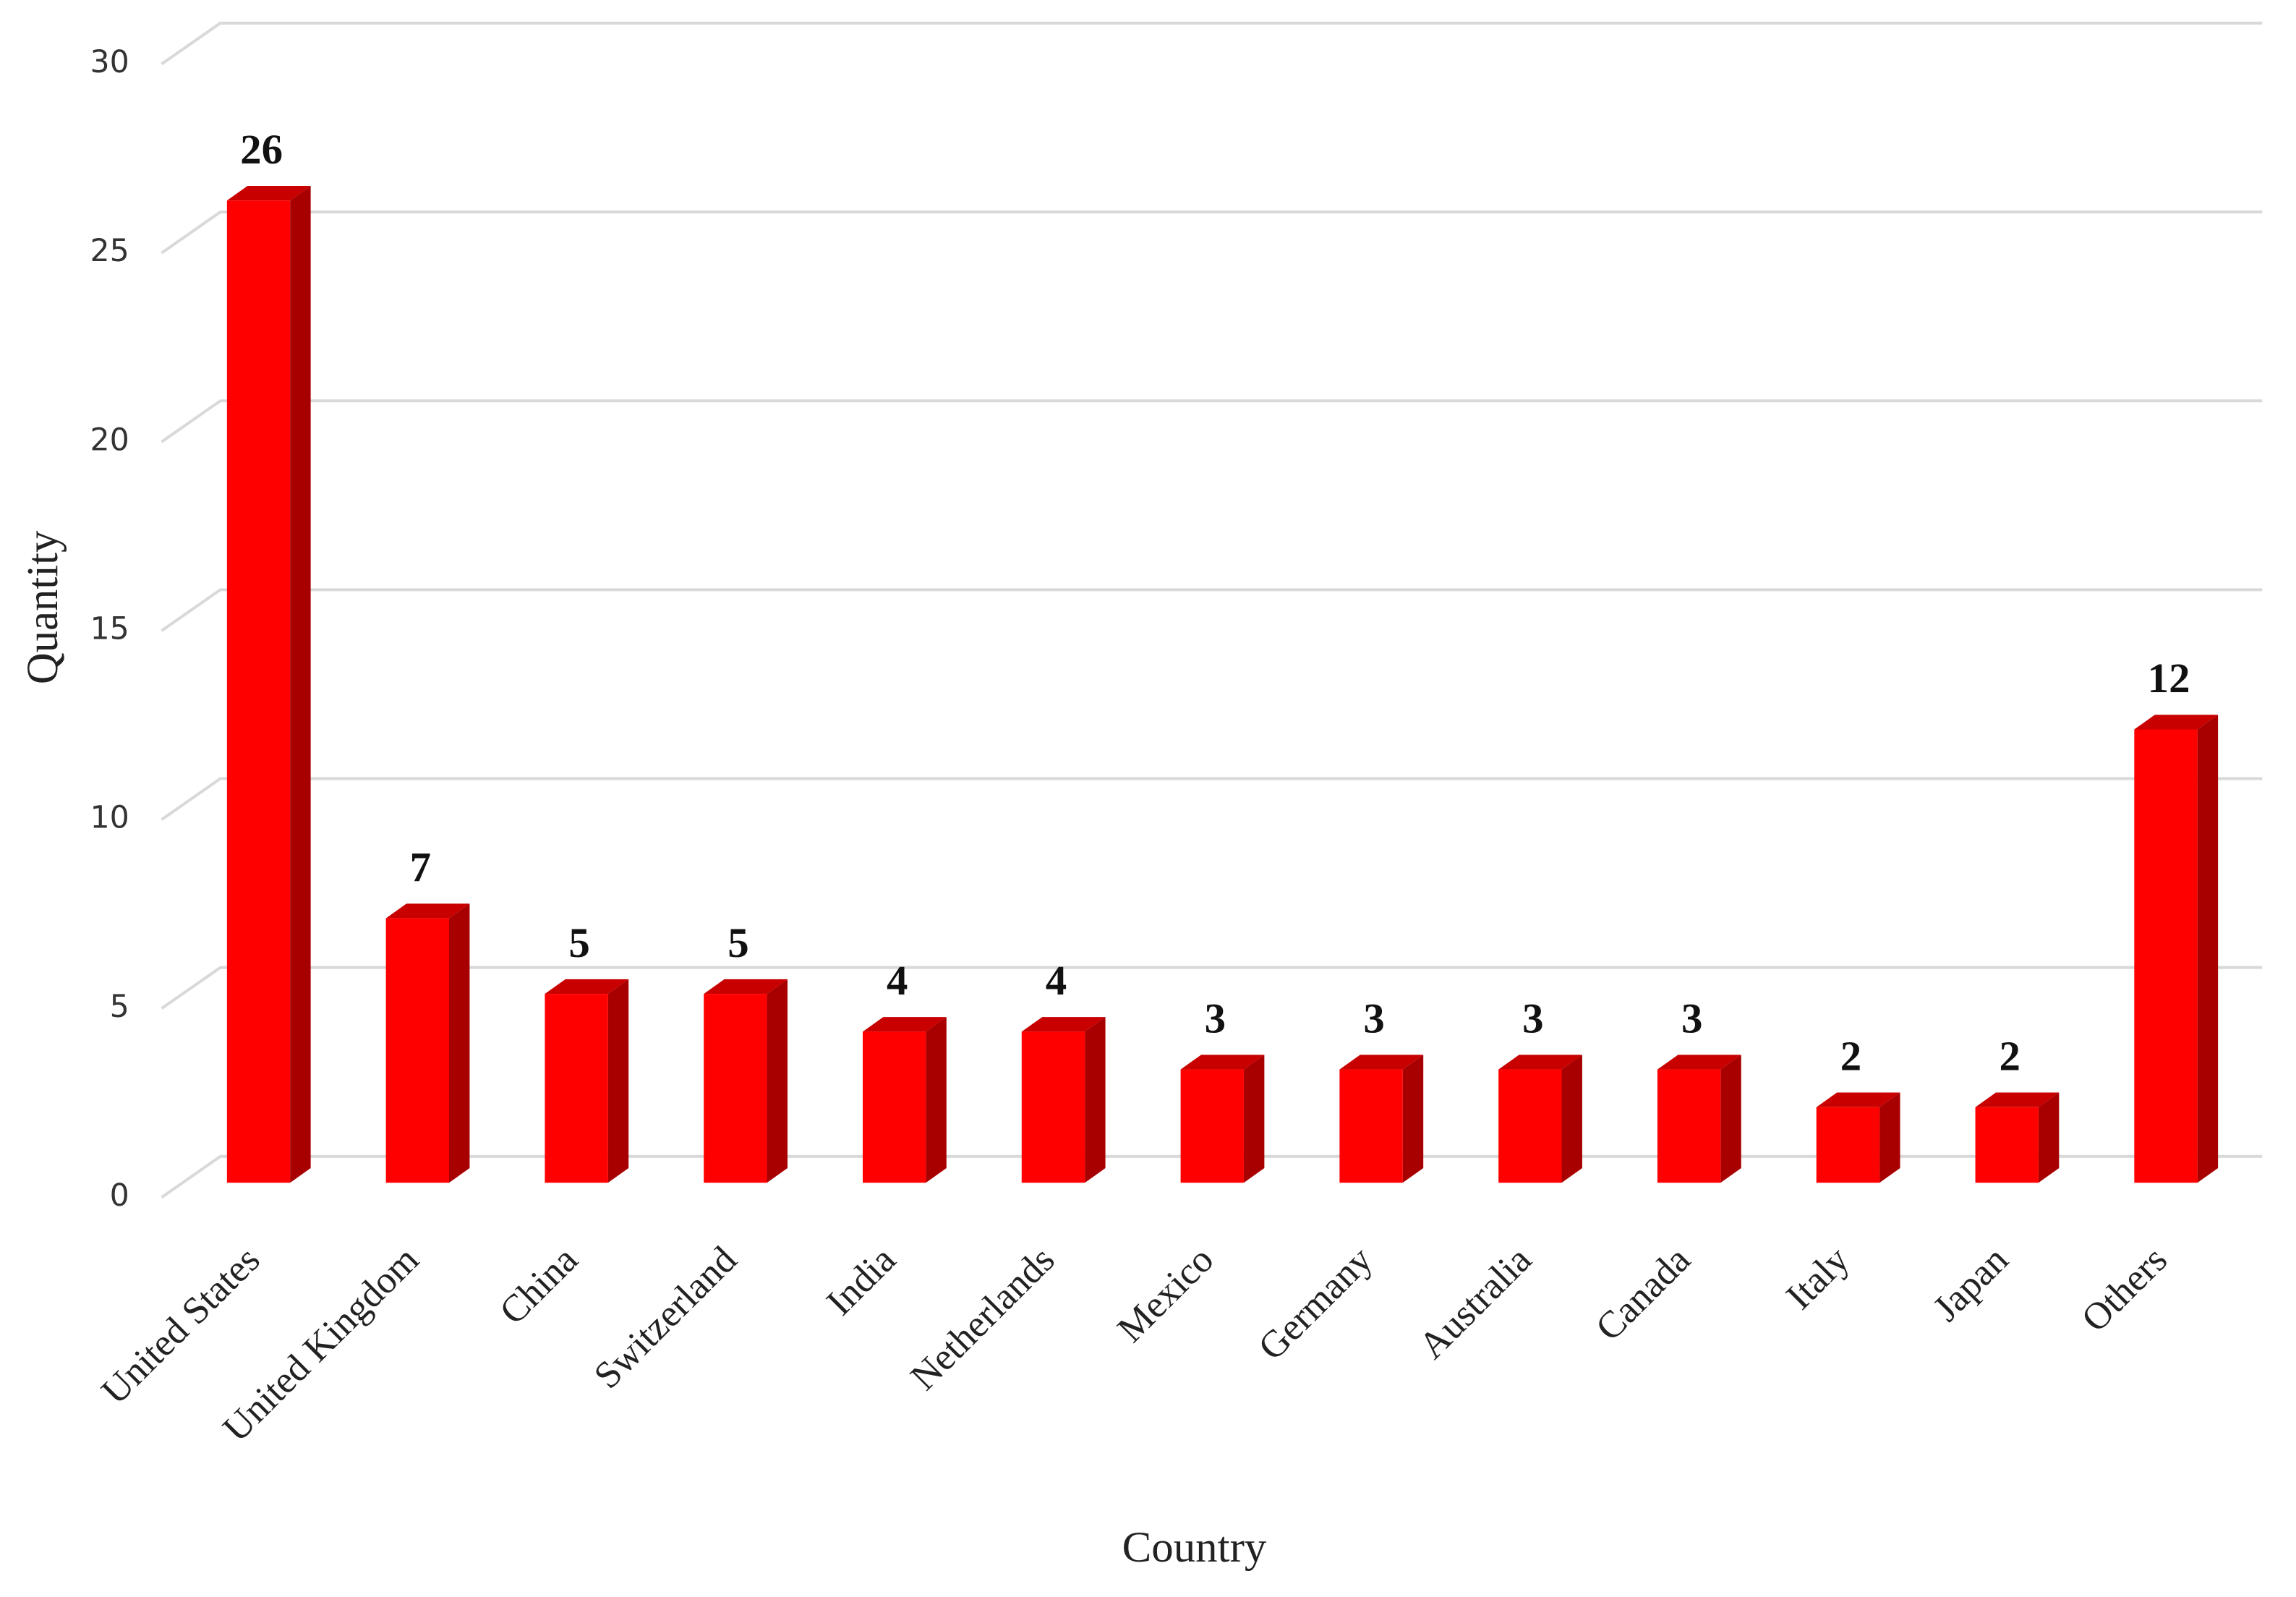 The height and width of the screenshot is (1597, 2296). What do you see at coordinates (110, 251) in the screenshot?
I see `y-tick-label: 25` at bounding box center [110, 251].